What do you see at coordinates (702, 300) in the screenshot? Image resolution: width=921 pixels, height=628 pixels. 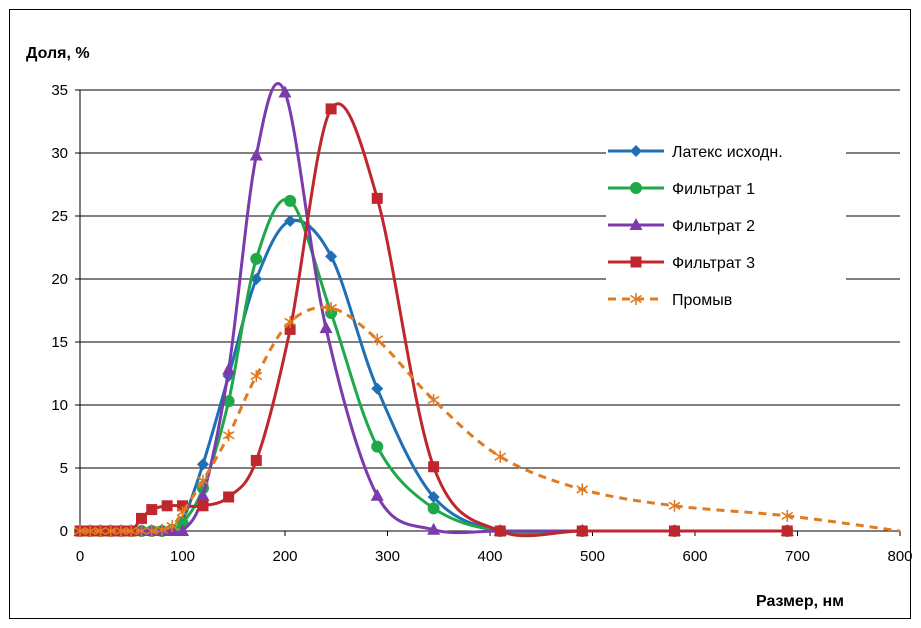 I see `legend-label-5: Промыв` at bounding box center [702, 300].